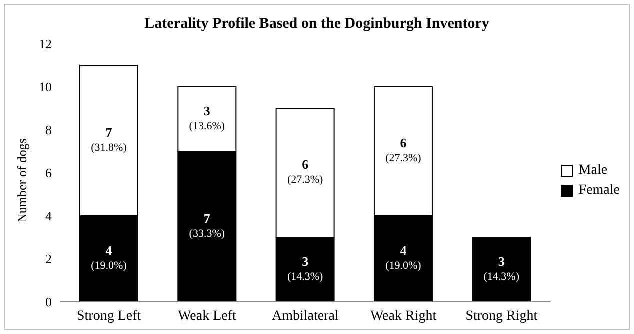 The width and height of the screenshot is (634, 334). Describe the element at coordinates (502, 316) in the screenshot. I see `x-tick-label: Strong Right` at that location.